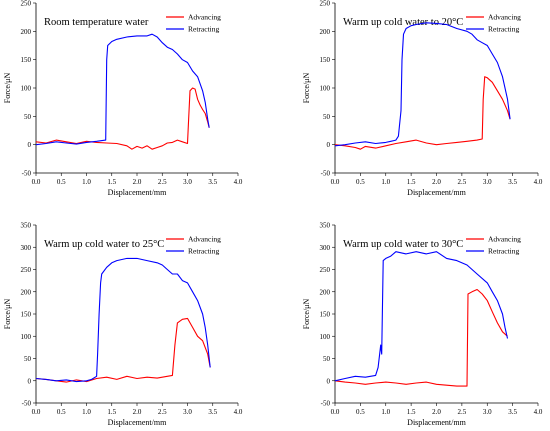  Describe the element at coordinates (104, 244) in the screenshot. I see `chart-title: Warm up cold water to 25°C` at that location.